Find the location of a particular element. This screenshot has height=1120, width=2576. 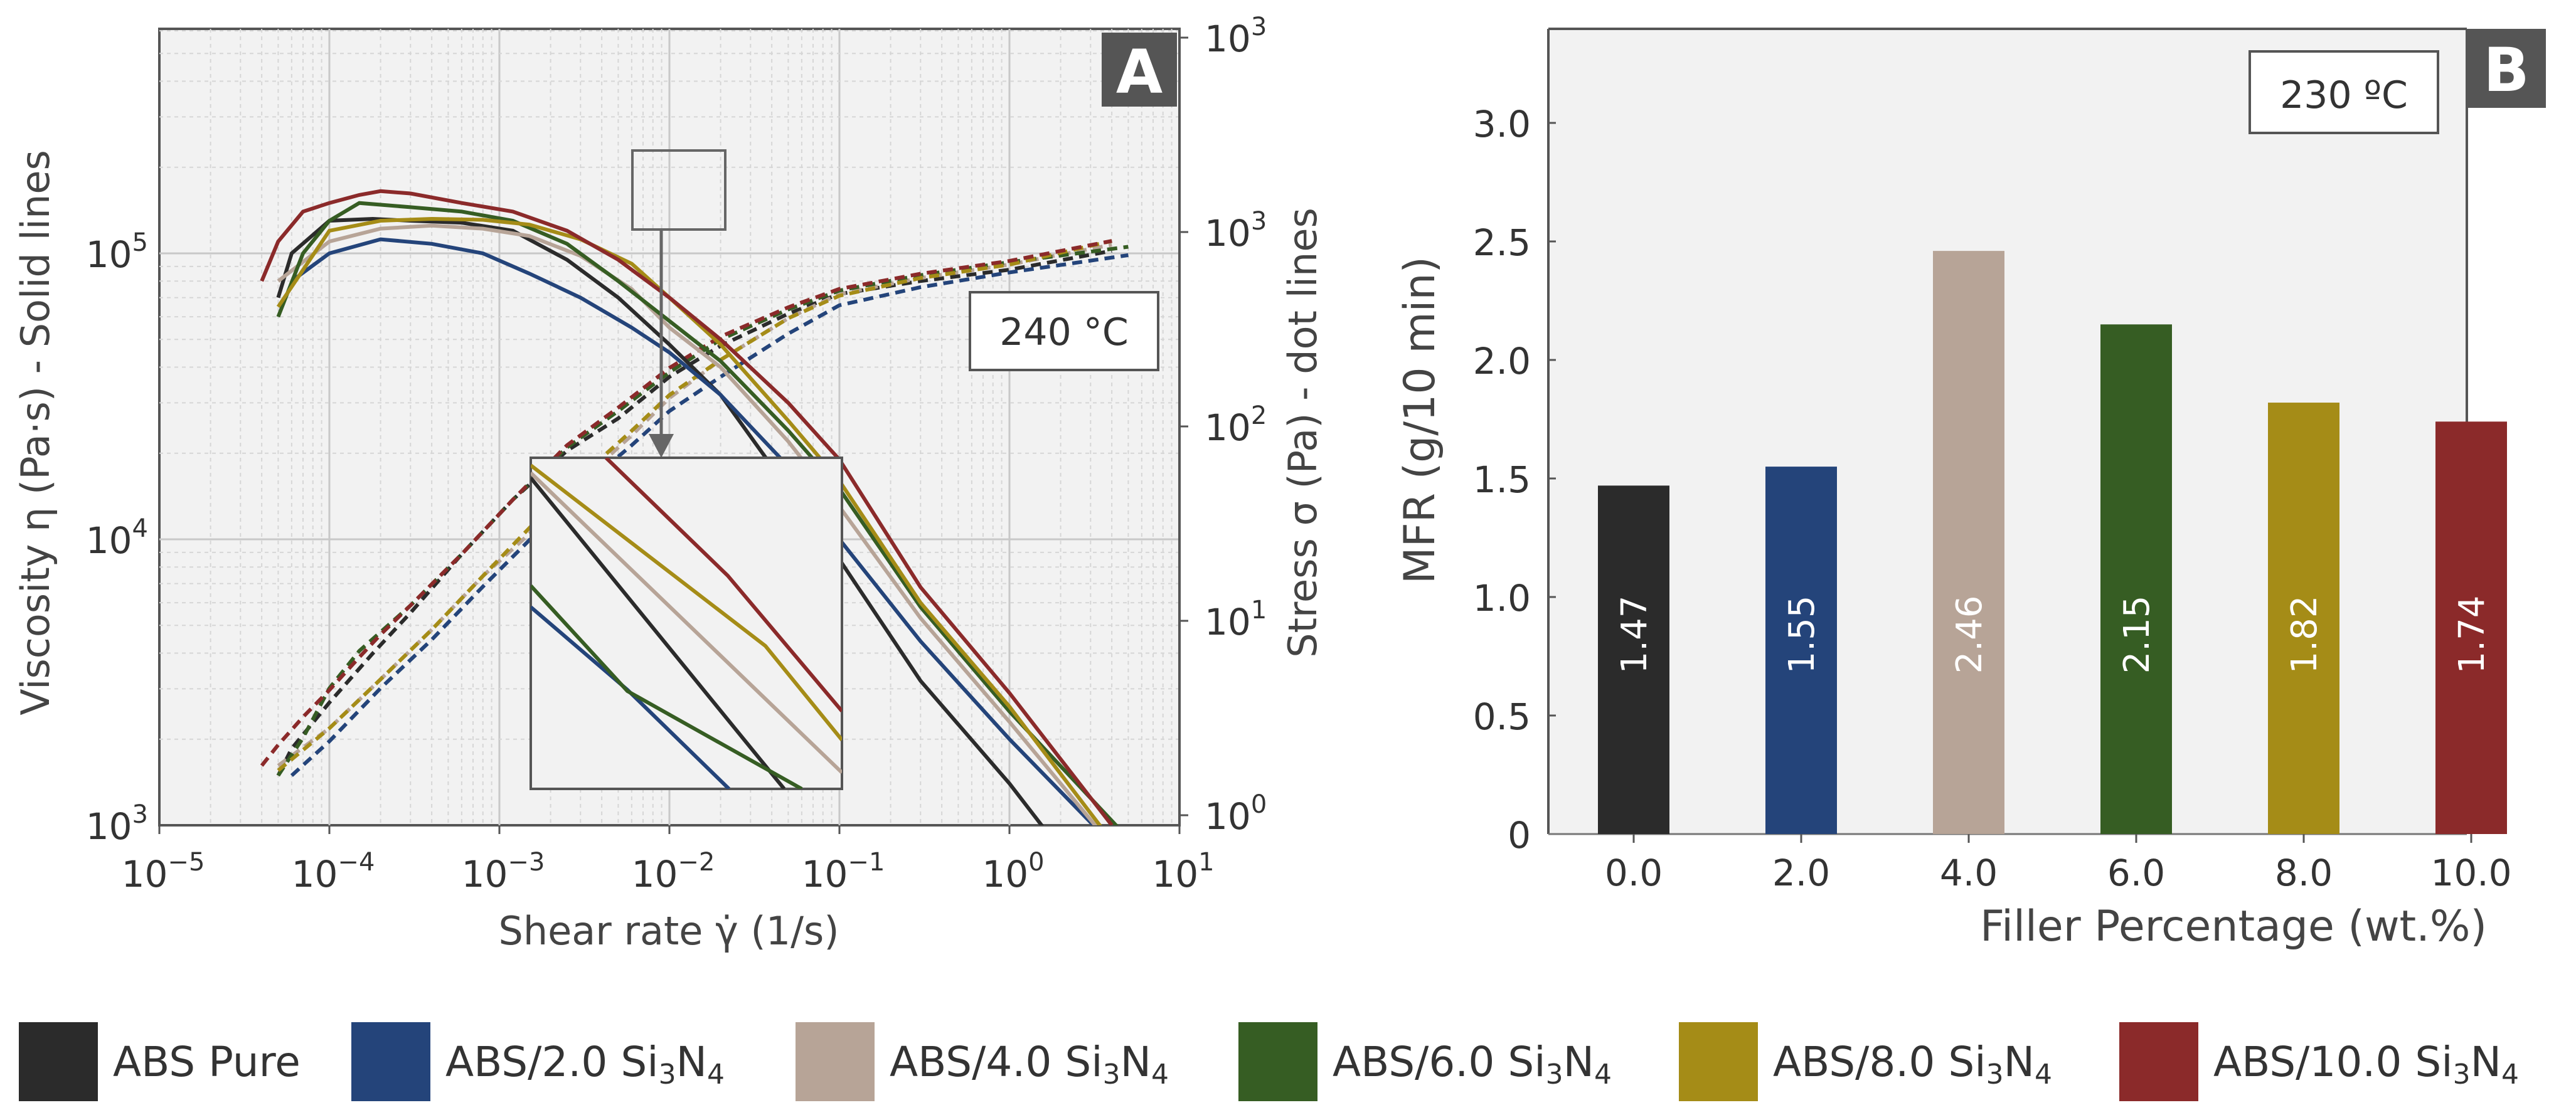

legend-label: ABS/4.0 Si3N4 is located at coordinates (1030, 1064).